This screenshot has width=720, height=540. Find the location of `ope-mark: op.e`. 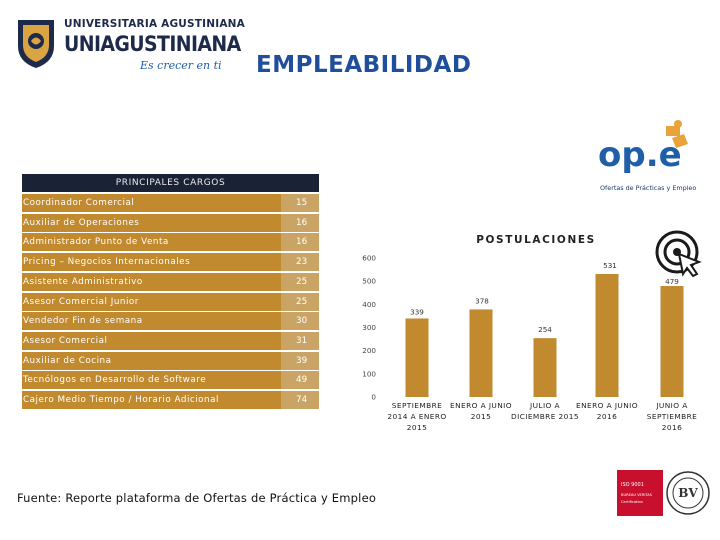

ope-mark: op.e is located at coordinates (640, 155).